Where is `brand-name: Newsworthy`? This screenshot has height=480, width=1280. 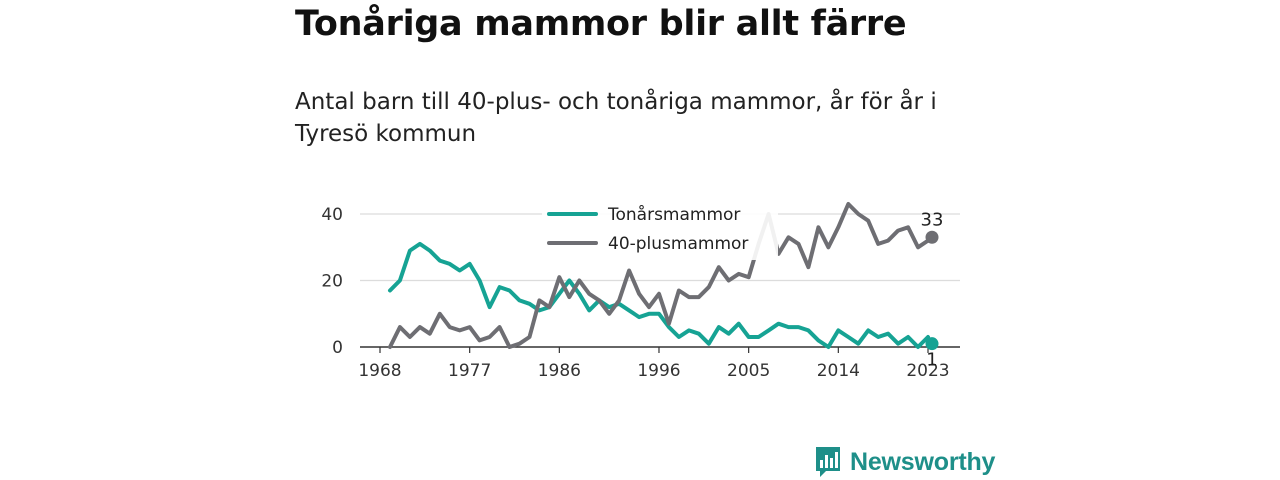
brand-name: Newsworthy is located at coordinates (923, 461).